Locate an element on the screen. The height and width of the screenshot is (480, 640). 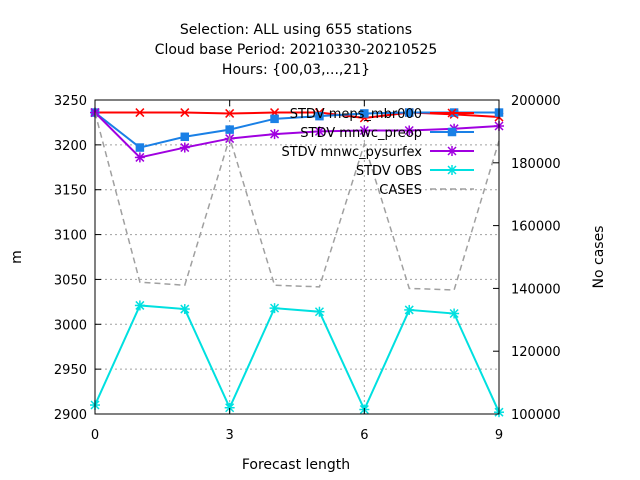
y-tick-label: 3150 is located at coordinates (70, 191).